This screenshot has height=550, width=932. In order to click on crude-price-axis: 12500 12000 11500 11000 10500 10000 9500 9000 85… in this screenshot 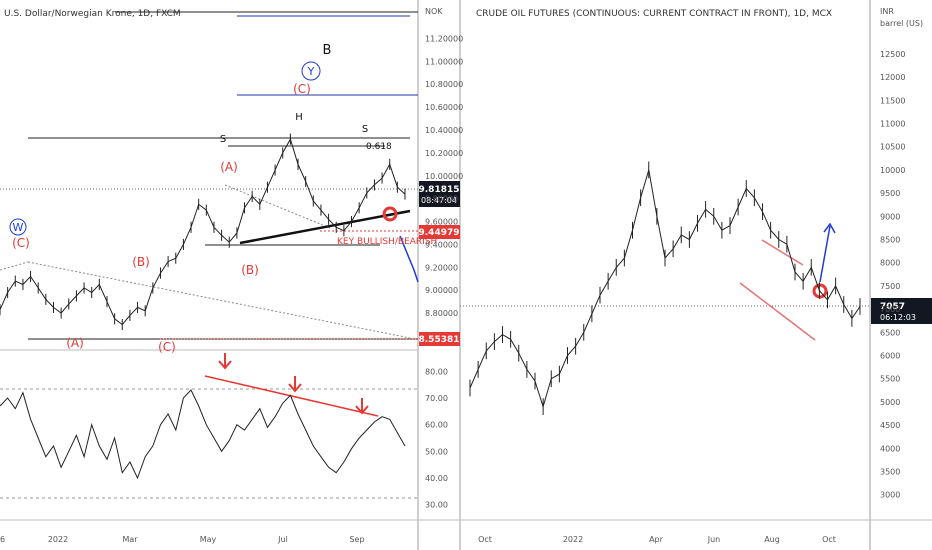, I will do `click(892, 275)`.